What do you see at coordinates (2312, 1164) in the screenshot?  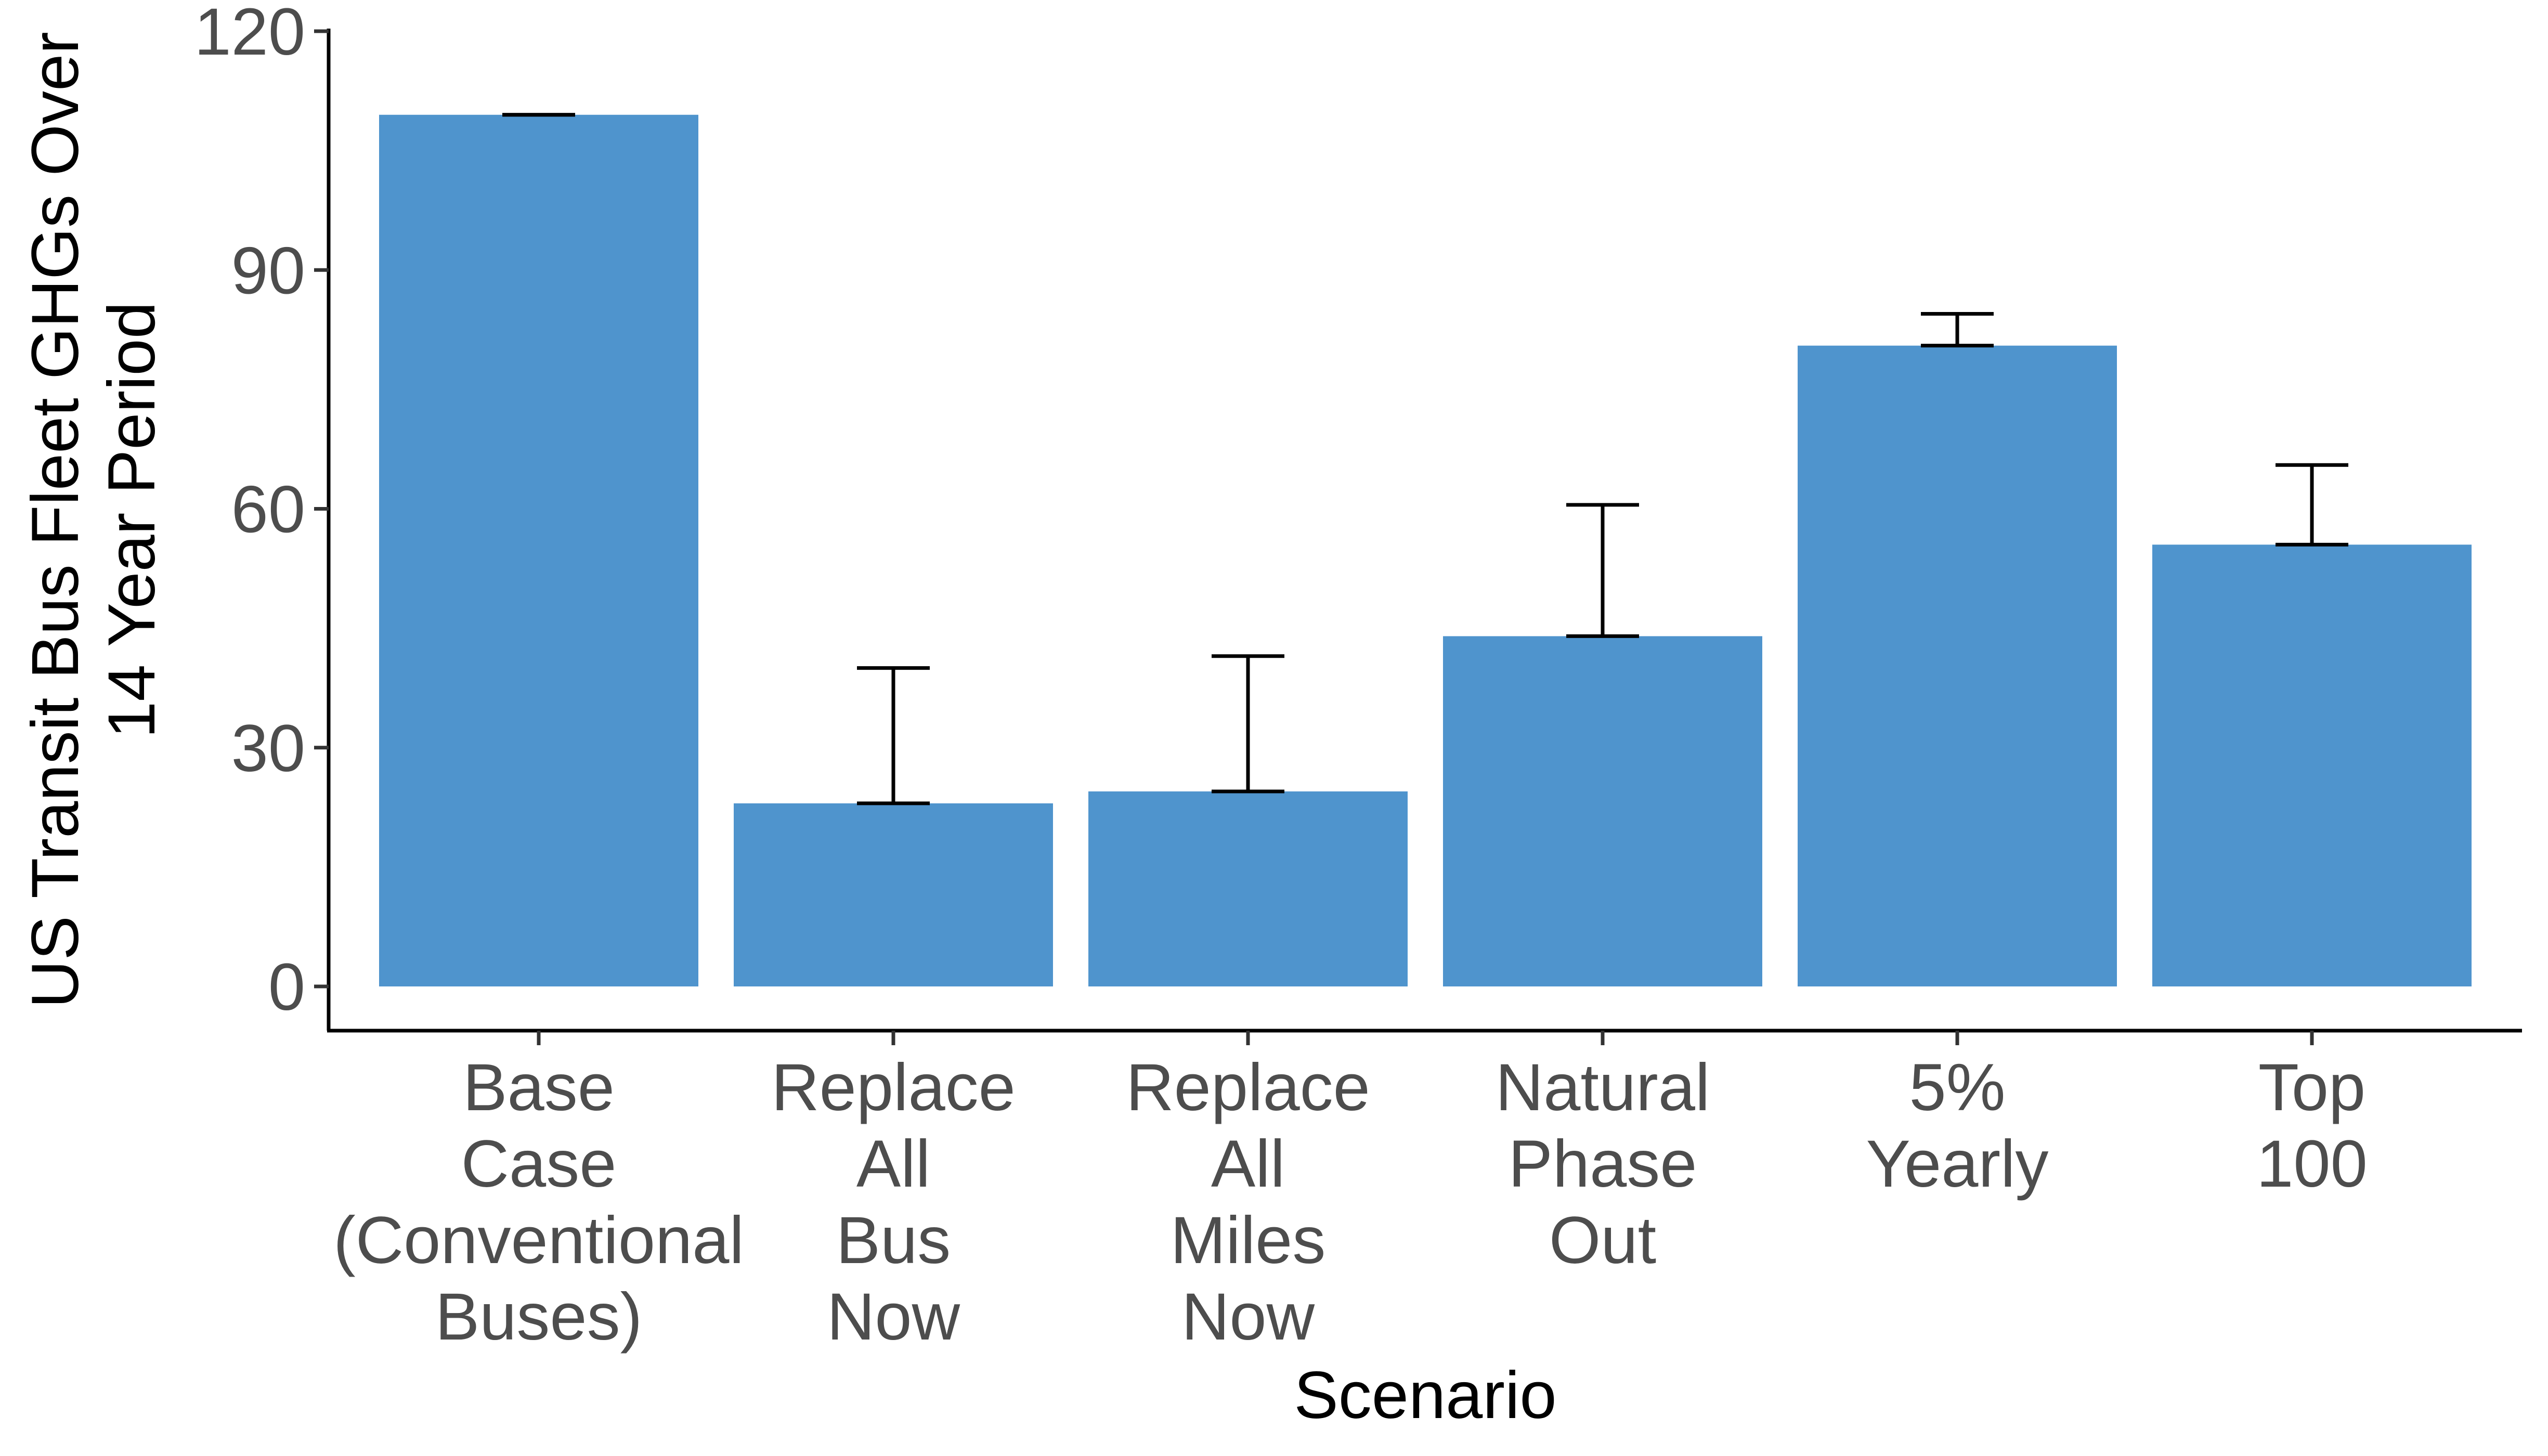 I see `x-tick-label-line: 100` at bounding box center [2312, 1164].